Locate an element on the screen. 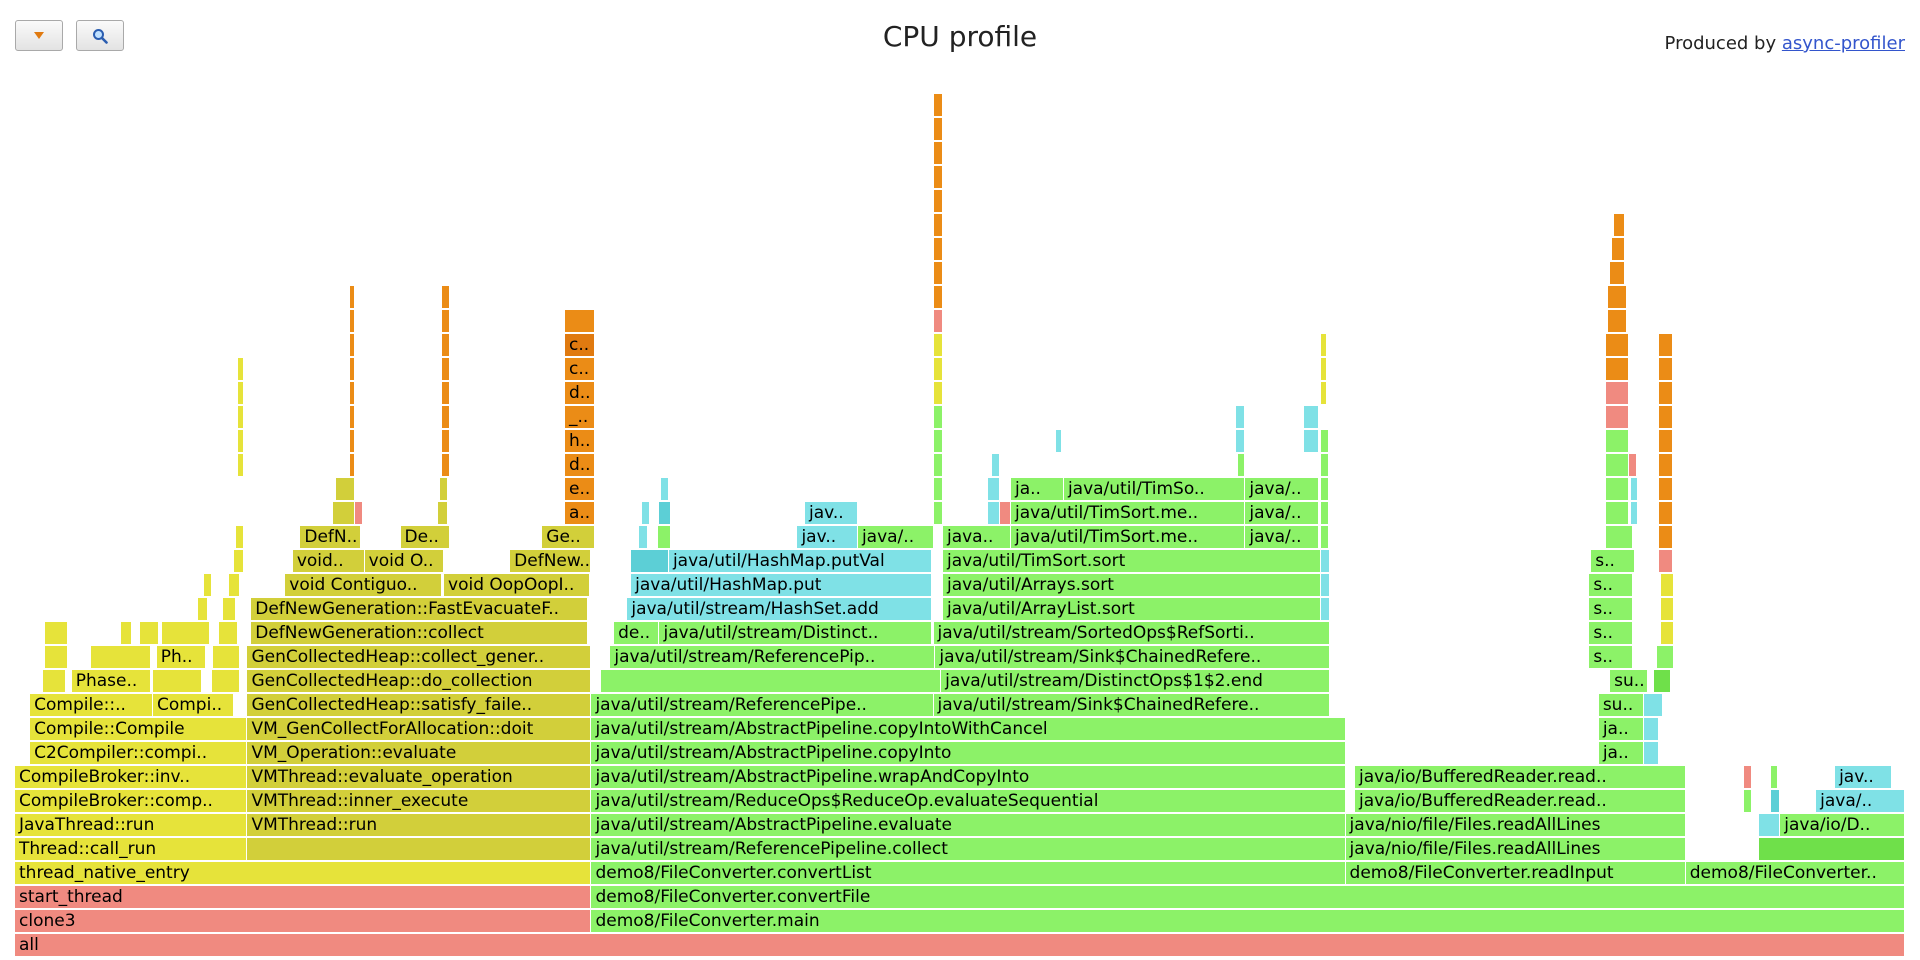 This screenshot has width=1920, height=960. flame-frame: su.. is located at coordinates (1621, 705).